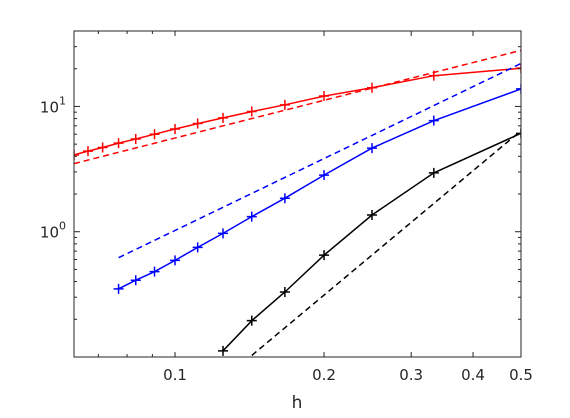 This screenshot has width=570, height=418. I want to click on y-tick-label: 10⁰, so click(53, 231).